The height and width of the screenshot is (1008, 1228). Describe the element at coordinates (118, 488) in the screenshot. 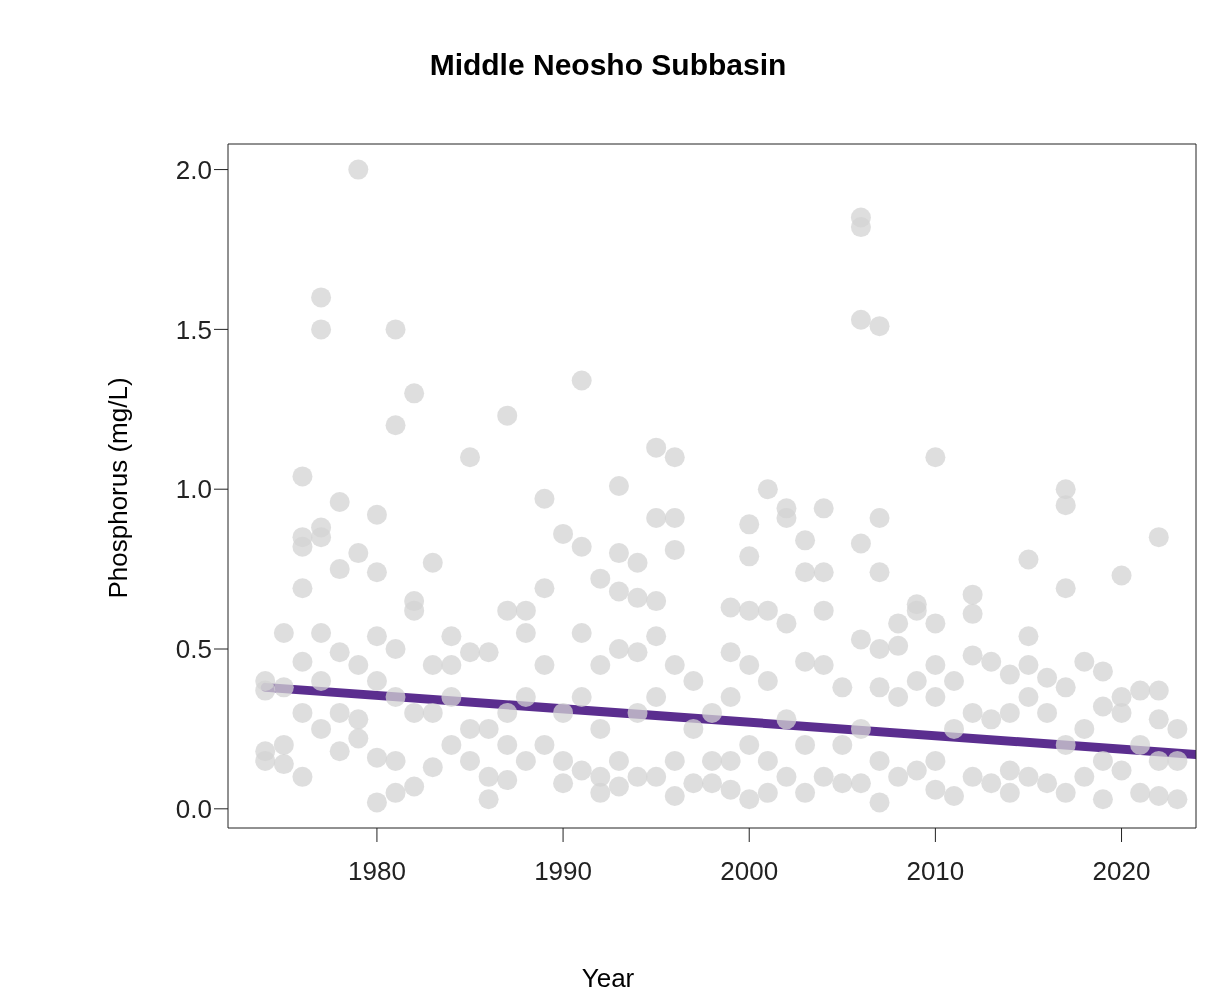

I see `y-axis-title: Phosphorus (mg/L)` at that location.